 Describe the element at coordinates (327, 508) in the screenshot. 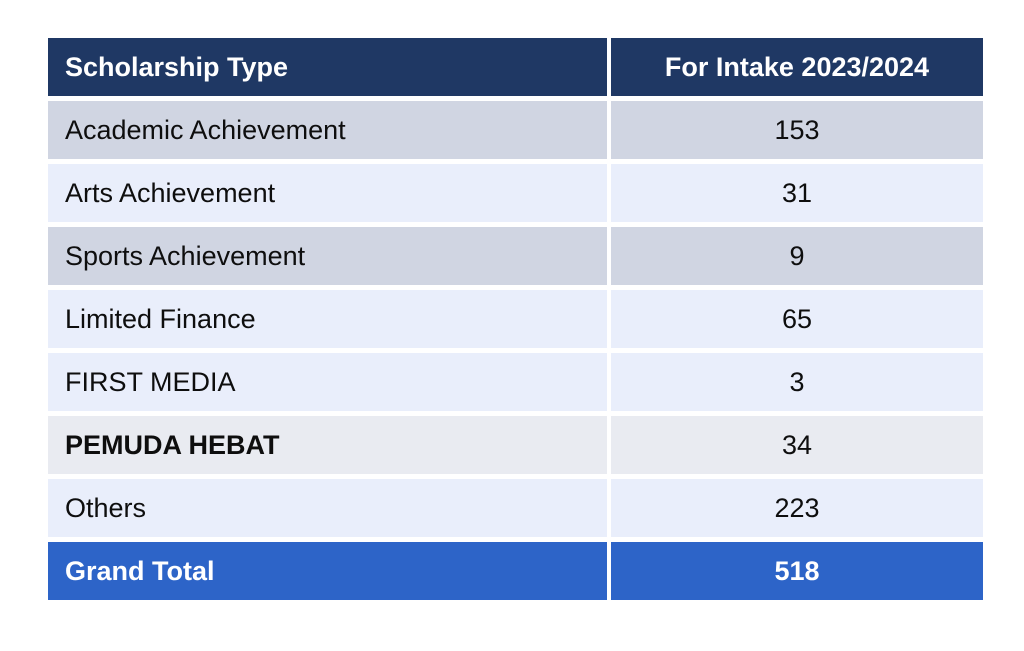

I see `row-label-cell: Others` at that location.